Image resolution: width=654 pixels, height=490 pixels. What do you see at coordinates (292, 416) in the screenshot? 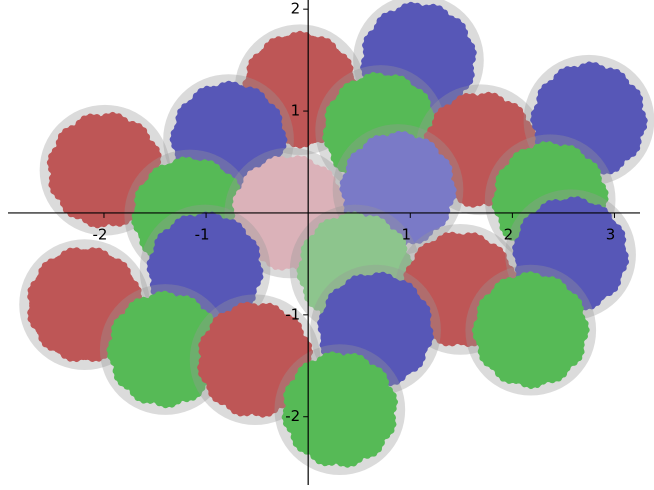
I see `y-tick-label: -2` at bounding box center [292, 416].